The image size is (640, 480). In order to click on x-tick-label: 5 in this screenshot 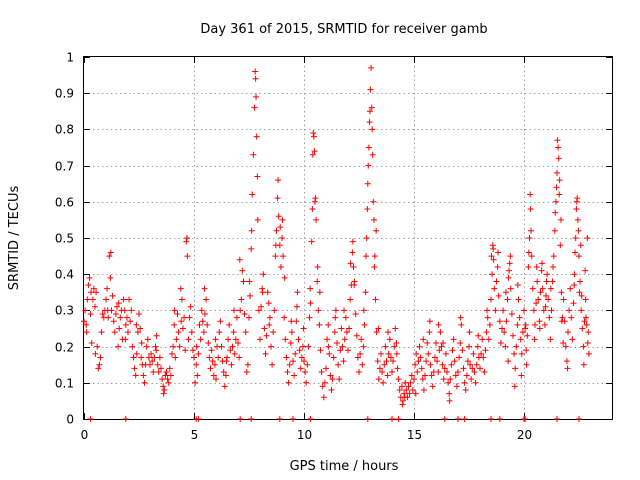, I will do `click(195, 435)`.